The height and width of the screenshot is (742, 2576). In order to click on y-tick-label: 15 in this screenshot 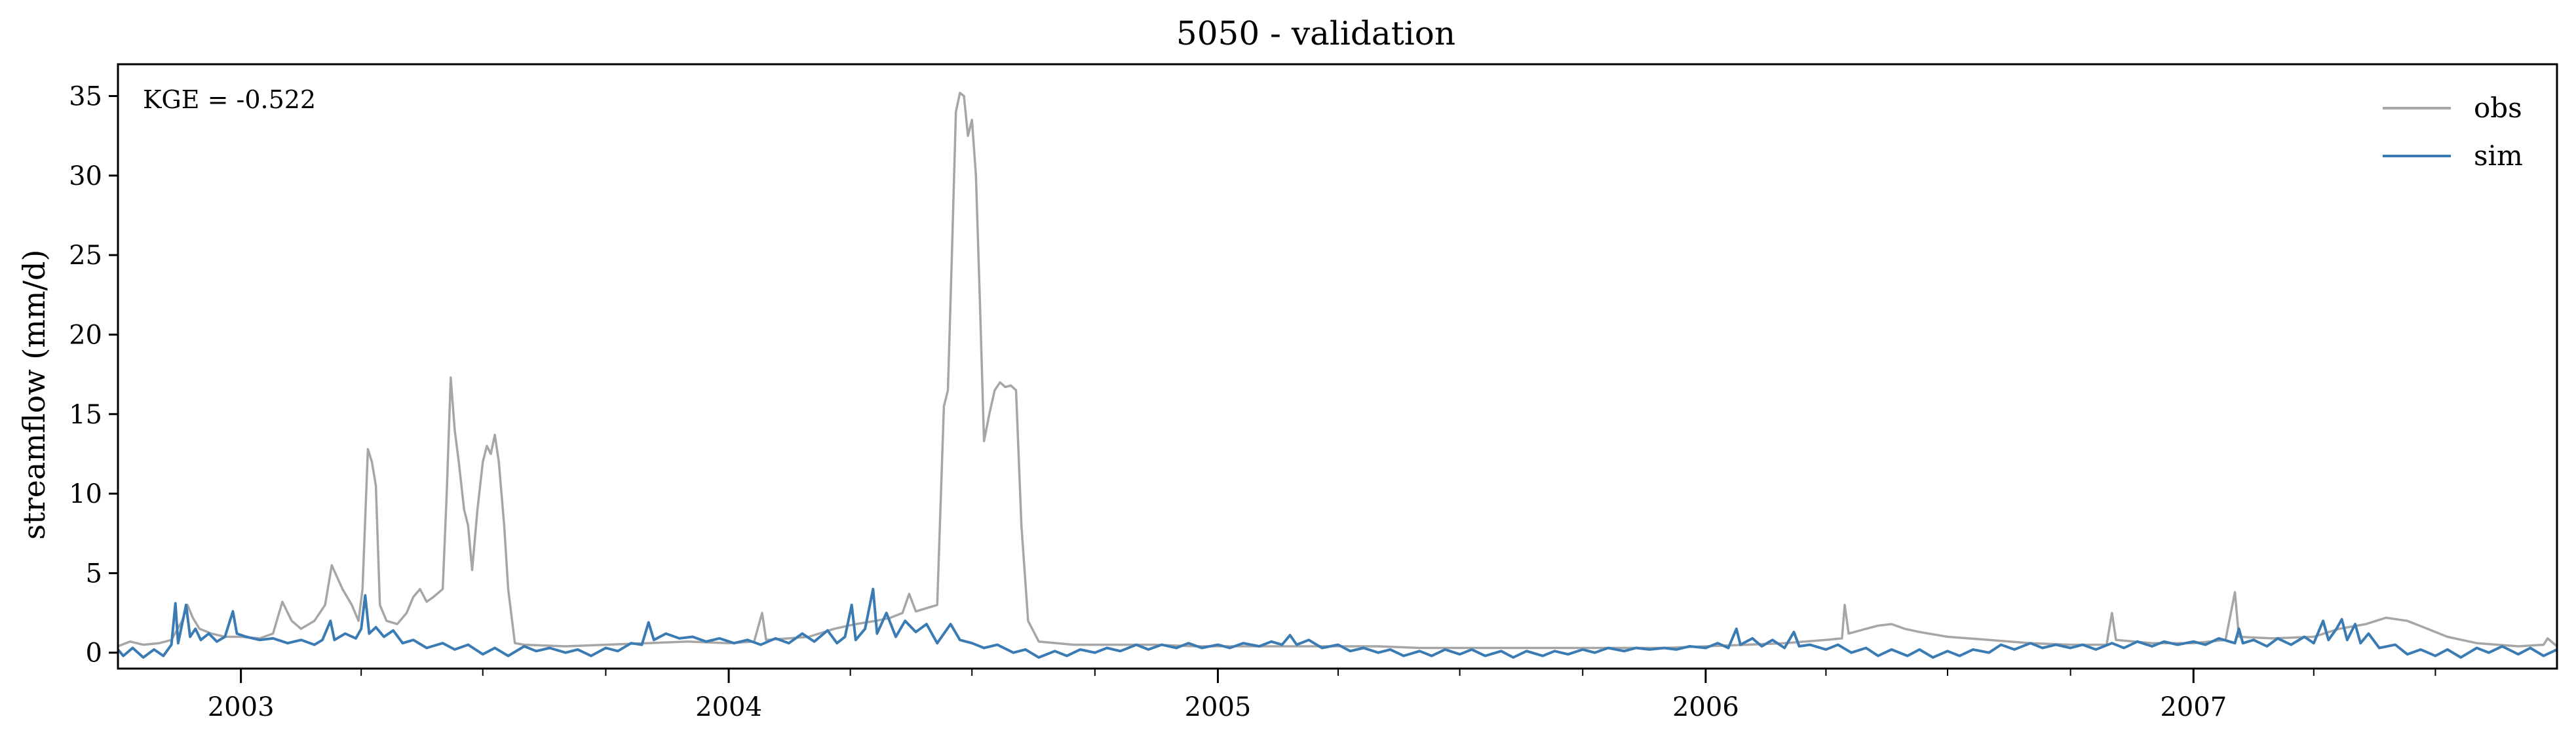, I will do `click(85, 415)`.